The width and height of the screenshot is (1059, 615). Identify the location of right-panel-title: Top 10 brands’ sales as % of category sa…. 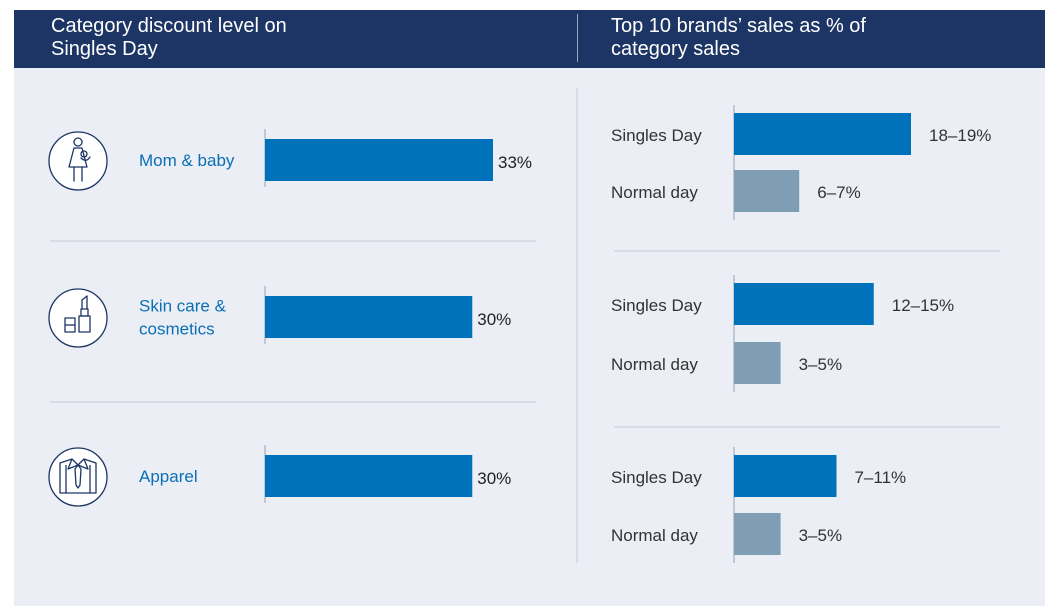
(738, 37).